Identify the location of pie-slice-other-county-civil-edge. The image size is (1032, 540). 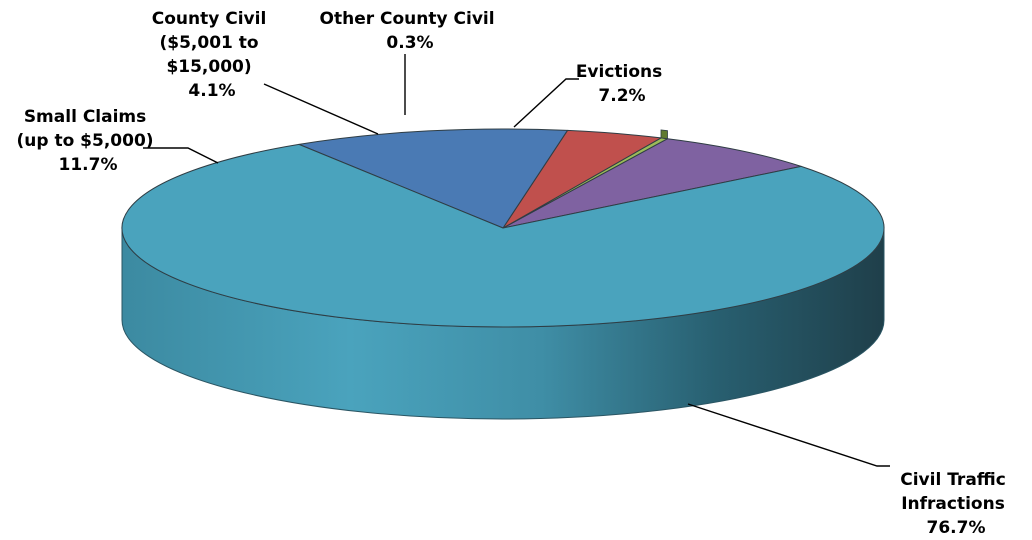
(664, 134).